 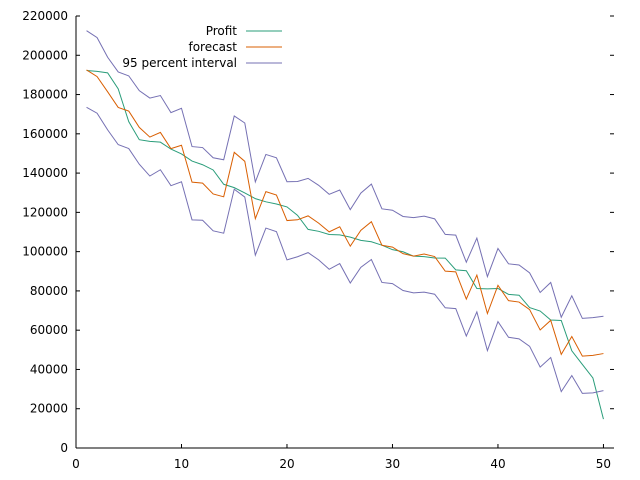 I want to click on legend-label: 95 percent interval, so click(x=179, y=63).